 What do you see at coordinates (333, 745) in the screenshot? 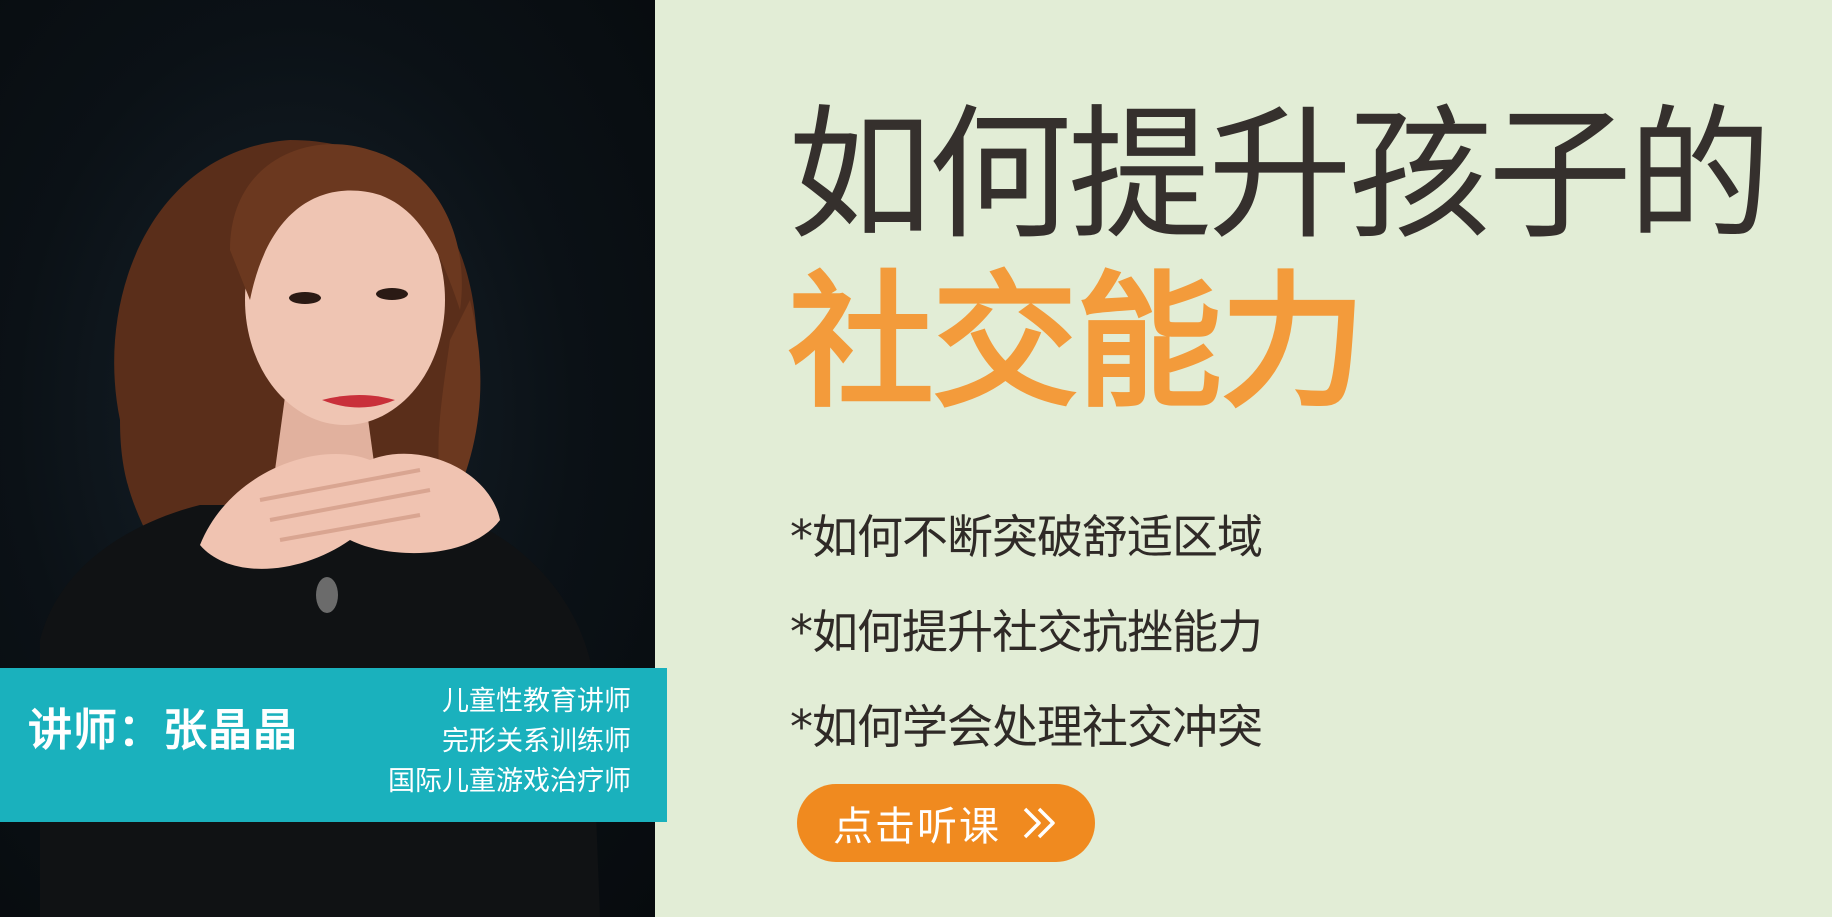
I see `instructor-banner: 讲师：张晶晶 儿童性教育讲师 完形关系训练师 国际儿童游戏治疗师` at bounding box center [333, 745].